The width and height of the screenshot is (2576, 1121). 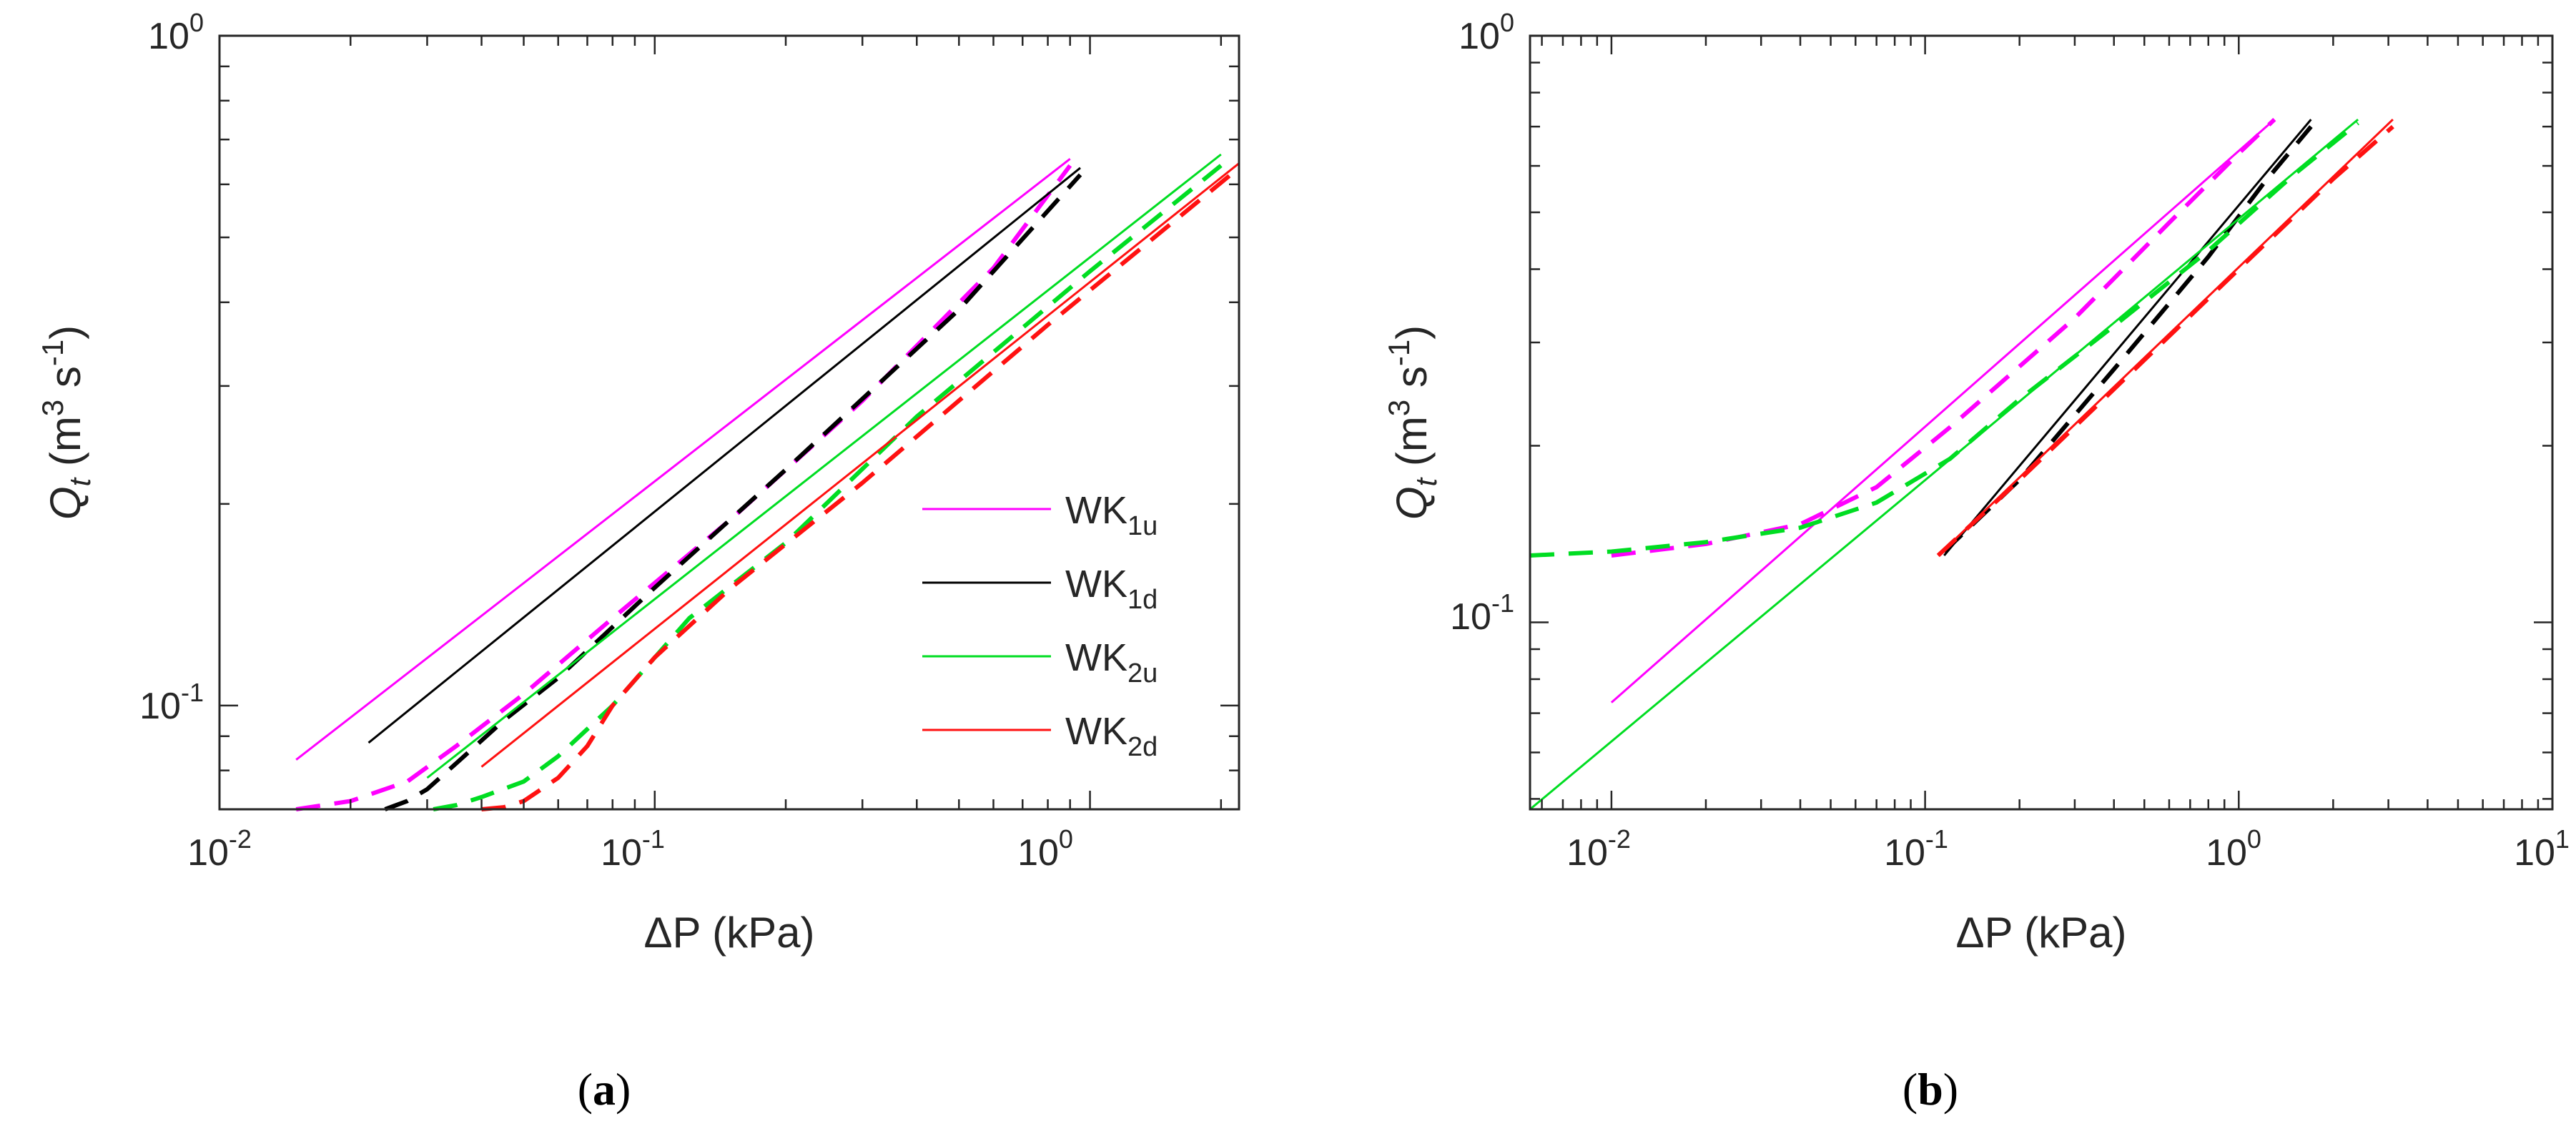 What do you see at coordinates (1111, 515) in the screenshot?
I see `legend-label-wk1u: WK1u` at bounding box center [1111, 515].